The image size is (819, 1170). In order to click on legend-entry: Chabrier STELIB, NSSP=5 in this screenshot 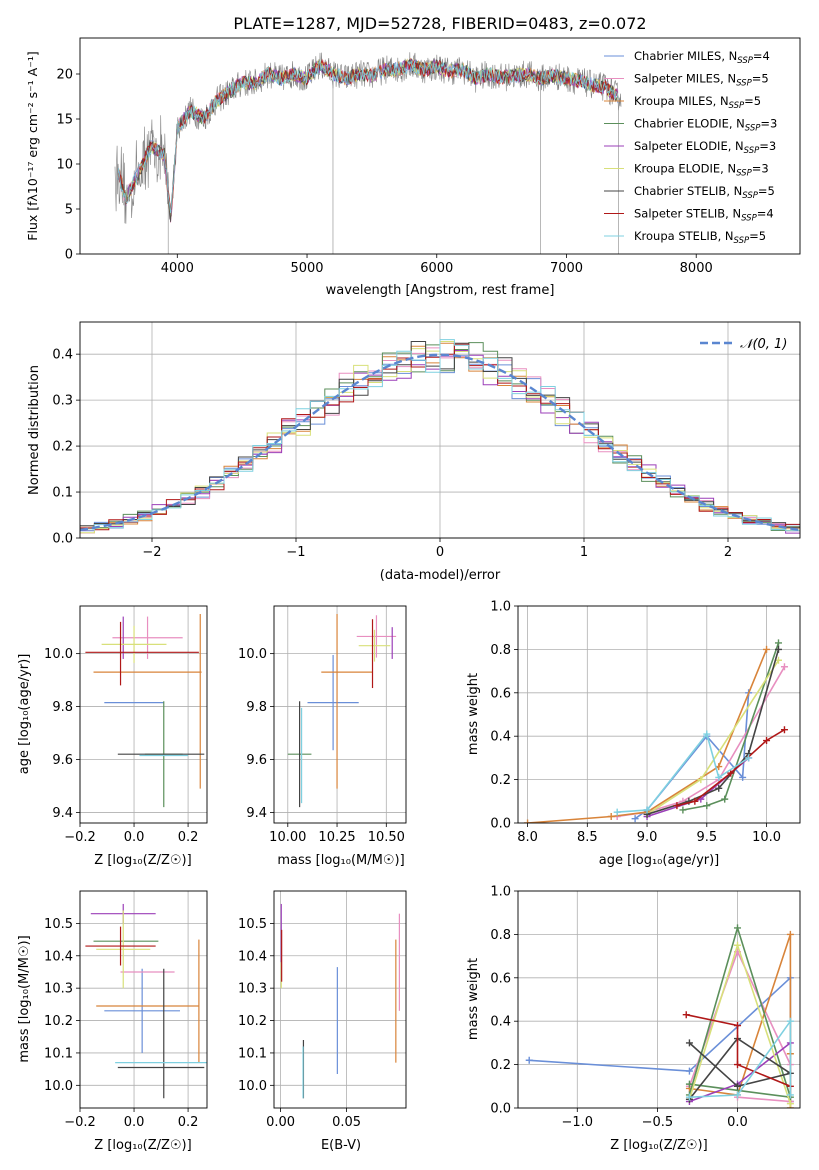, I will do `click(704, 192)`.